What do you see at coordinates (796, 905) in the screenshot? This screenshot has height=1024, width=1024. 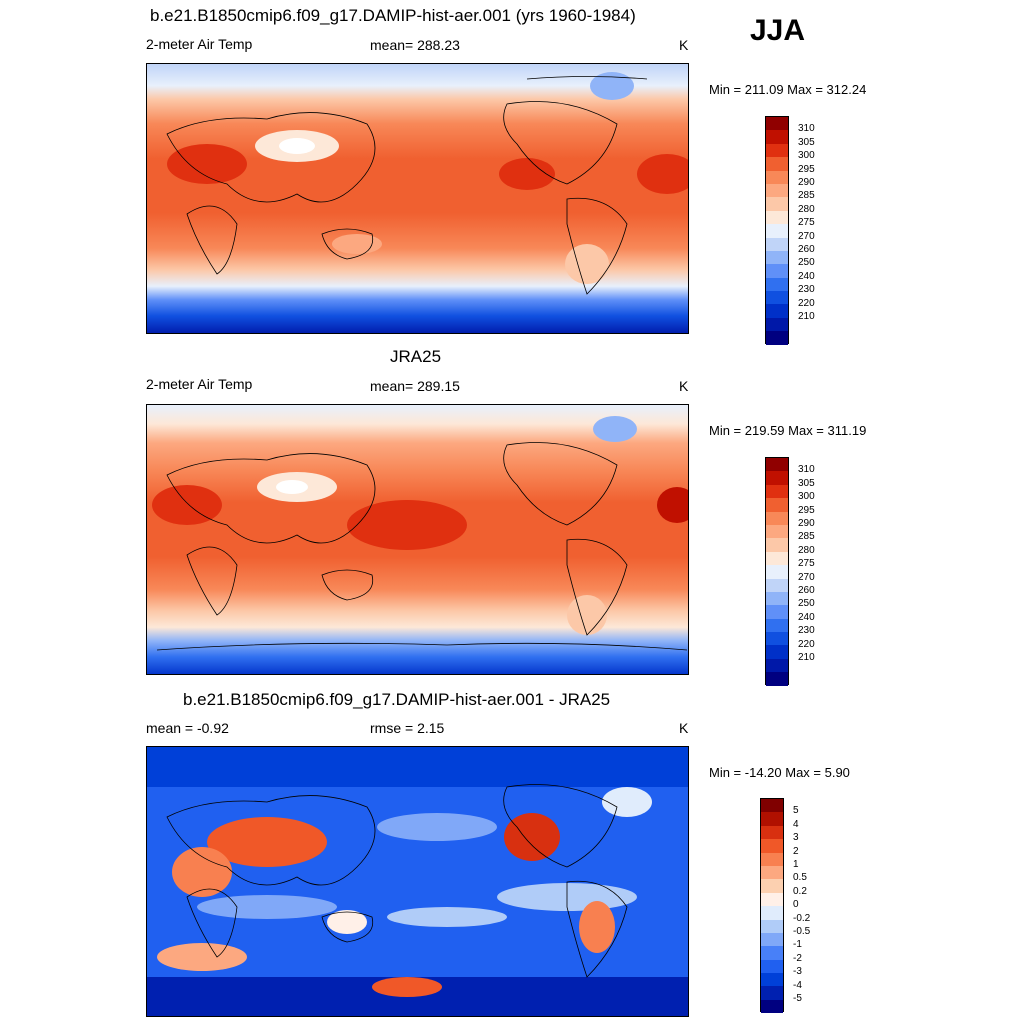 I see `colorbar-tick-label: 0` at bounding box center [796, 905].